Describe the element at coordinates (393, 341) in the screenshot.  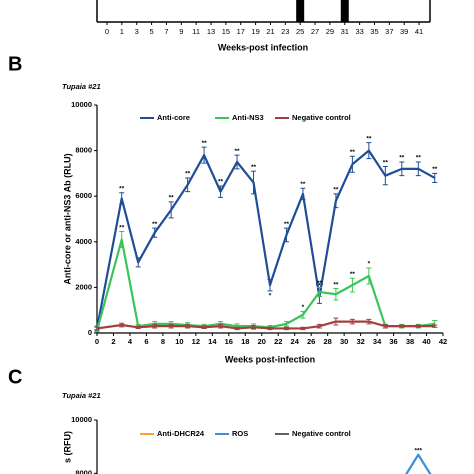
I see `x-tick-label: 36` at that location.